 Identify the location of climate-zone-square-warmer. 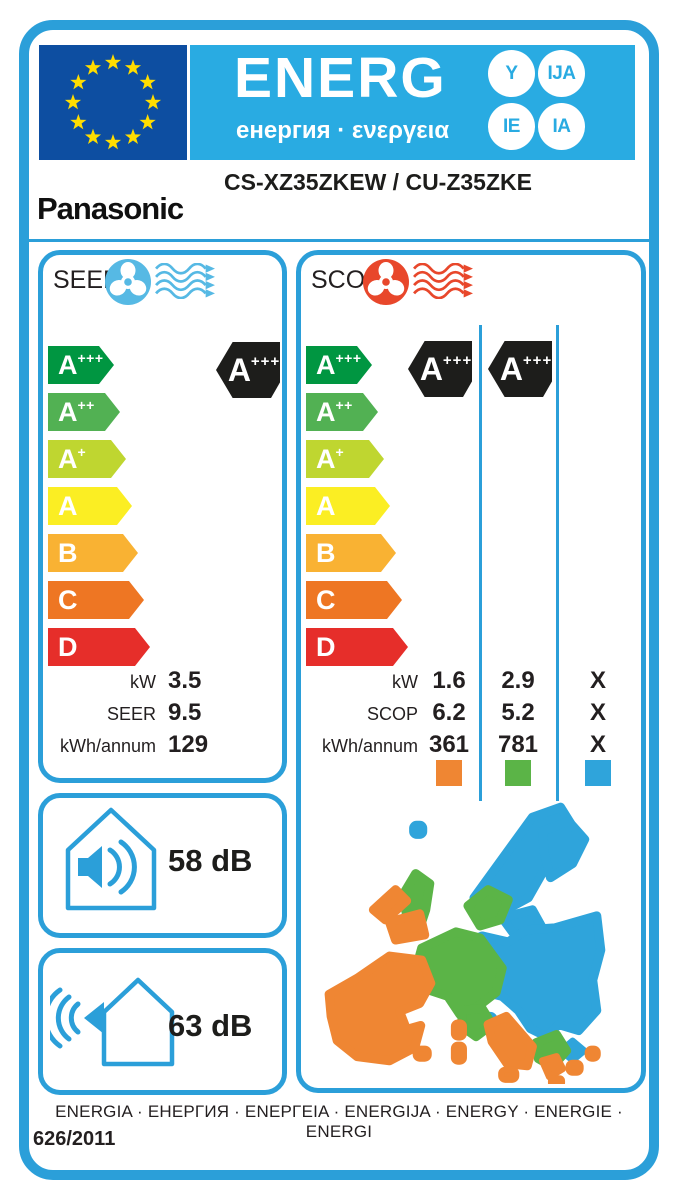
(449, 773).